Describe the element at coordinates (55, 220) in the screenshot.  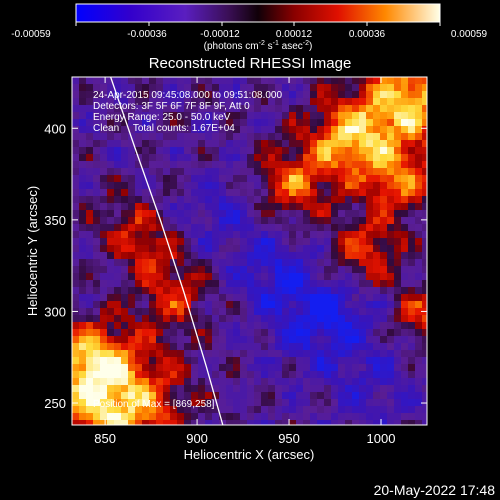
I see `y-tick-label: 350` at that location.